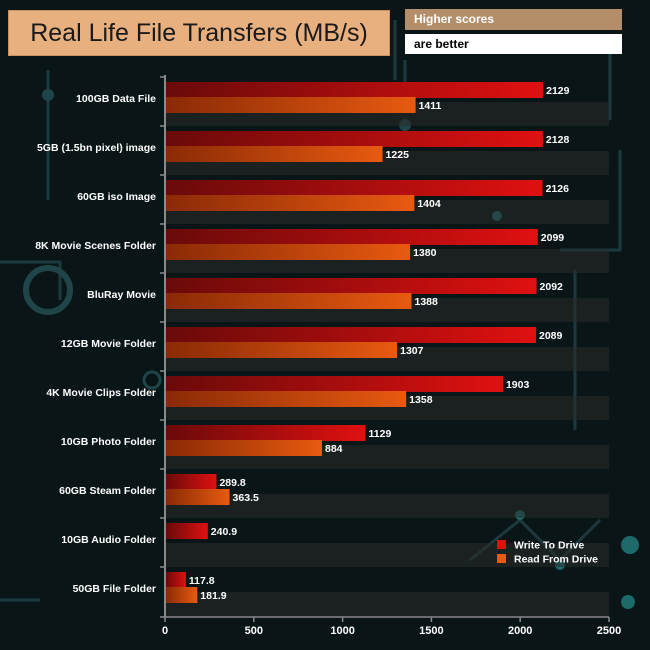 This screenshot has height=650, width=650. What do you see at coordinates (202, 581) in the screenshot?
I see `bar-value-label: 117.8` at bounding box center [202, 581].